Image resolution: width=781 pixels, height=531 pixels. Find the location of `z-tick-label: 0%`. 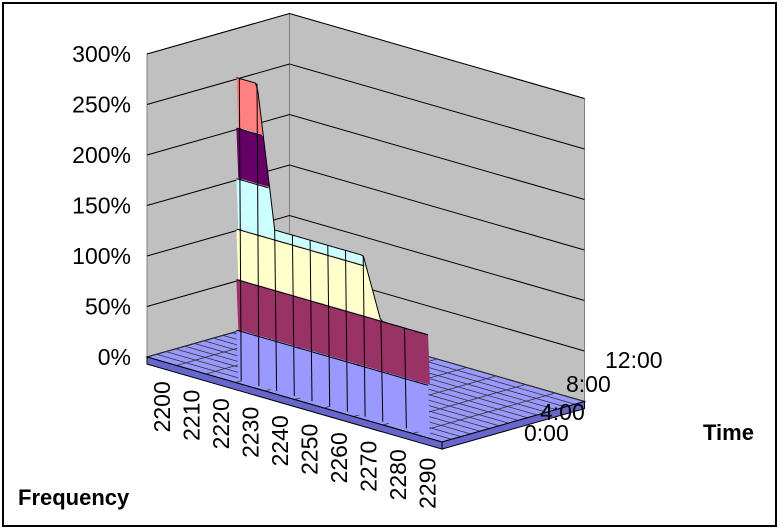

z-tick-label: 0% is located at coordinates (114, 357).